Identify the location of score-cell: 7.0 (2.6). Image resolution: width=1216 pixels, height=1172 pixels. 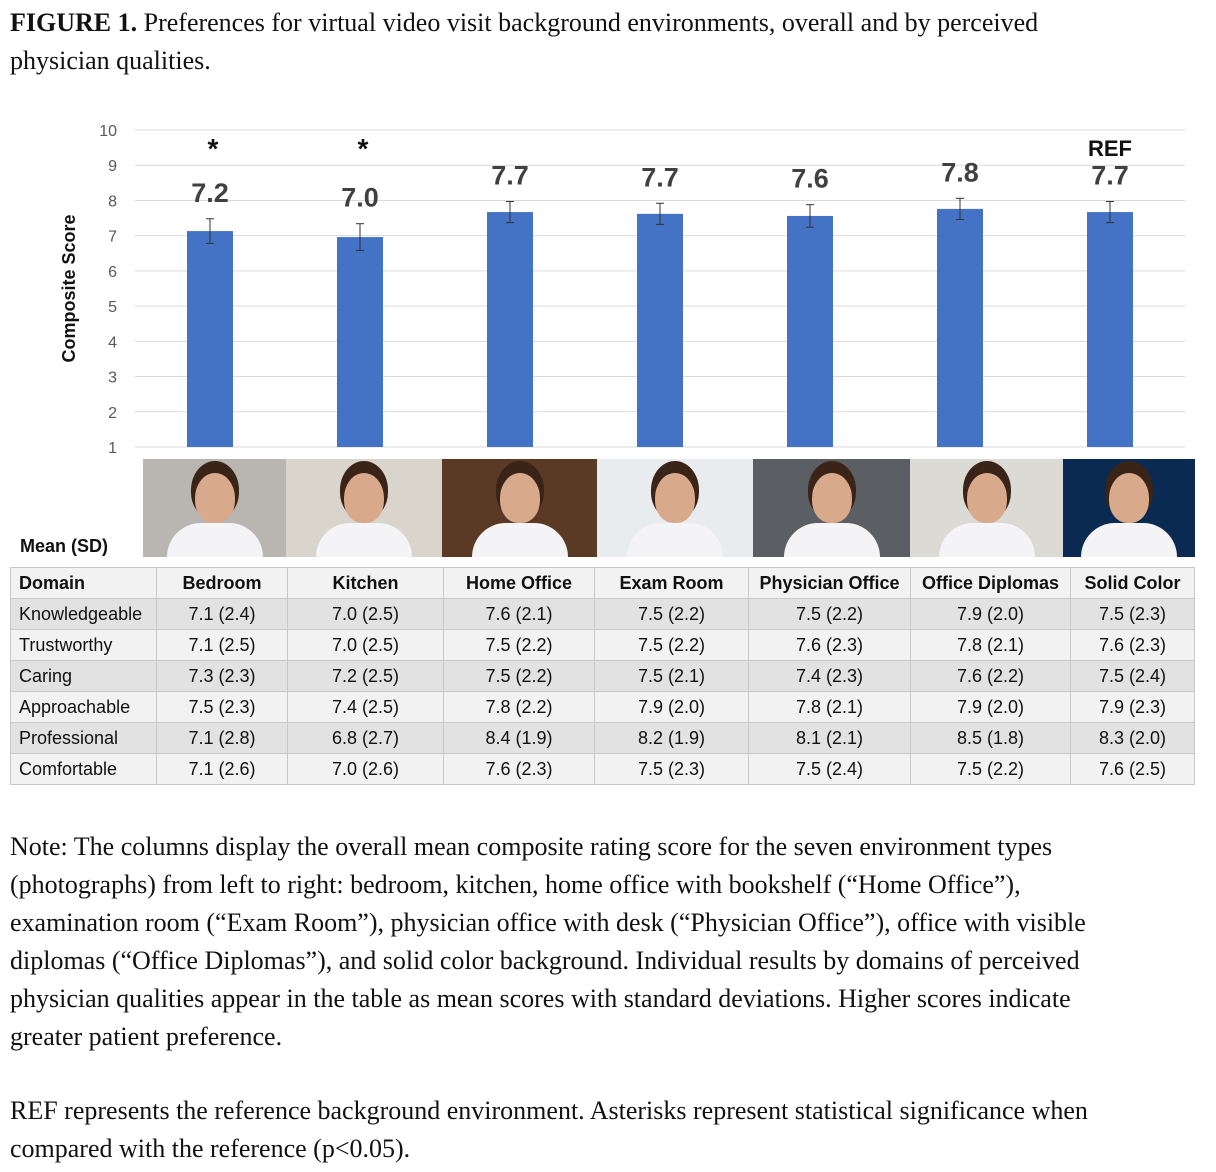
(365, 769).